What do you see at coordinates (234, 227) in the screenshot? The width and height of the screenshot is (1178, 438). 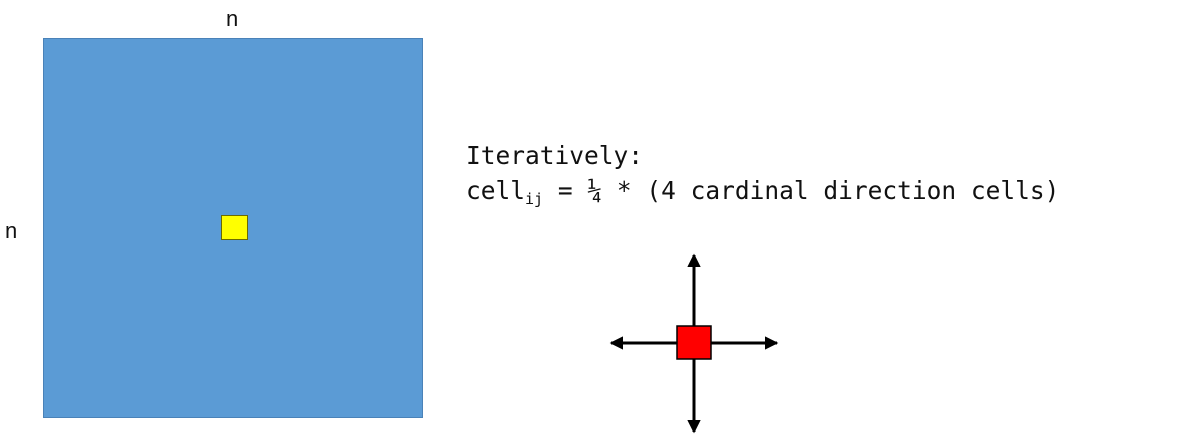 I see `center-cell` at bounding box center [234, 227].